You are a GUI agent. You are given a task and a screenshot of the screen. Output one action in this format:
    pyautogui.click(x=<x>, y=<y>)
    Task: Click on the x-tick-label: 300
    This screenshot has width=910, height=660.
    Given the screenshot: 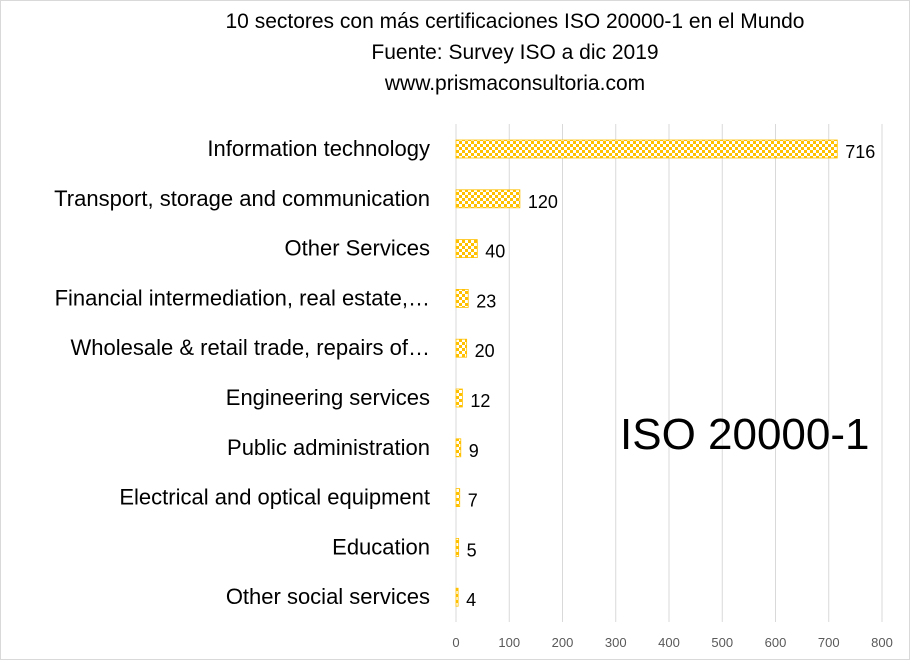 What is the action you would take?
    pyautogui.click(x=616, y=642)
    